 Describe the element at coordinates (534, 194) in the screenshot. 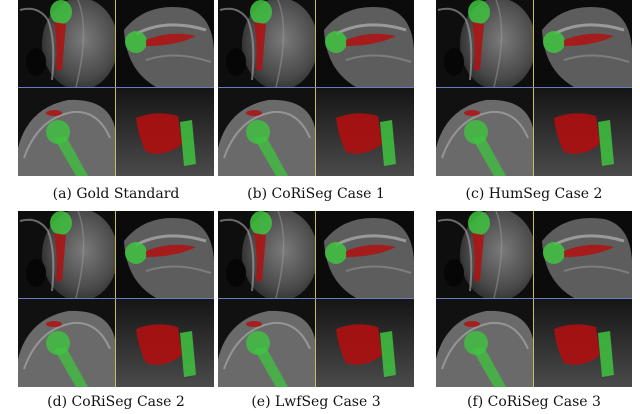

I see `caption-c: (c) HumSeg Case 2` at that location.